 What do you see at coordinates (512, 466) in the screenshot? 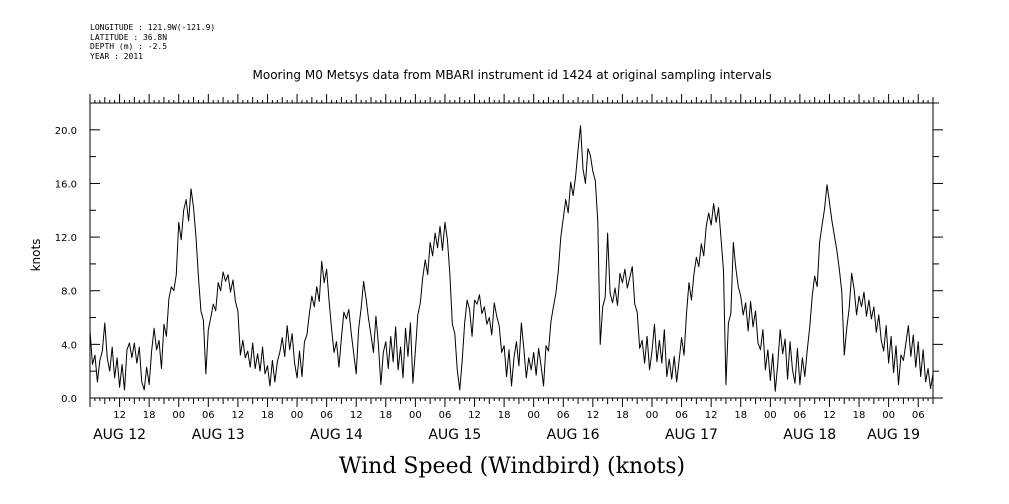
I see `x-axis-title: Wind Speed (Windbird) (knots)` at bounding box center [512, 466].